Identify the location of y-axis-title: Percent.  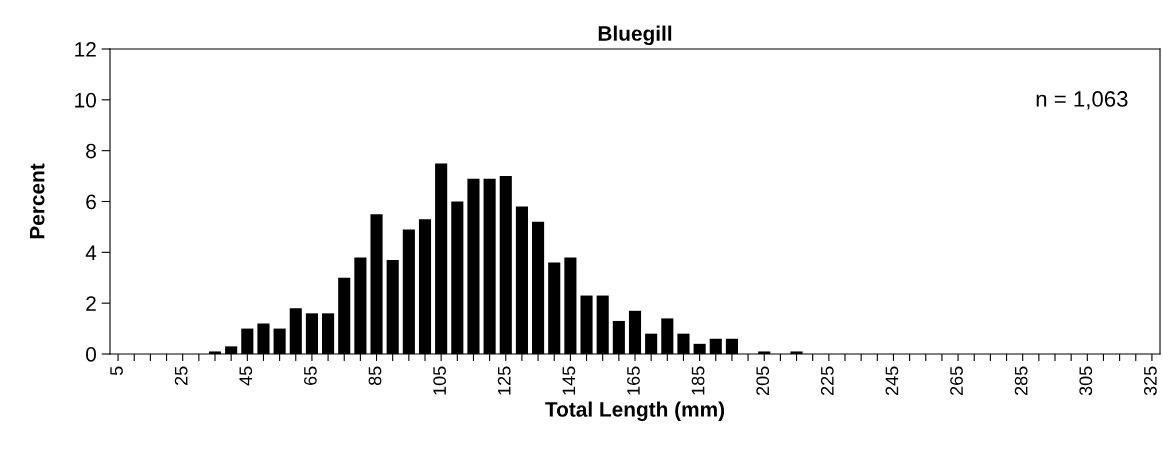
(37, 201).